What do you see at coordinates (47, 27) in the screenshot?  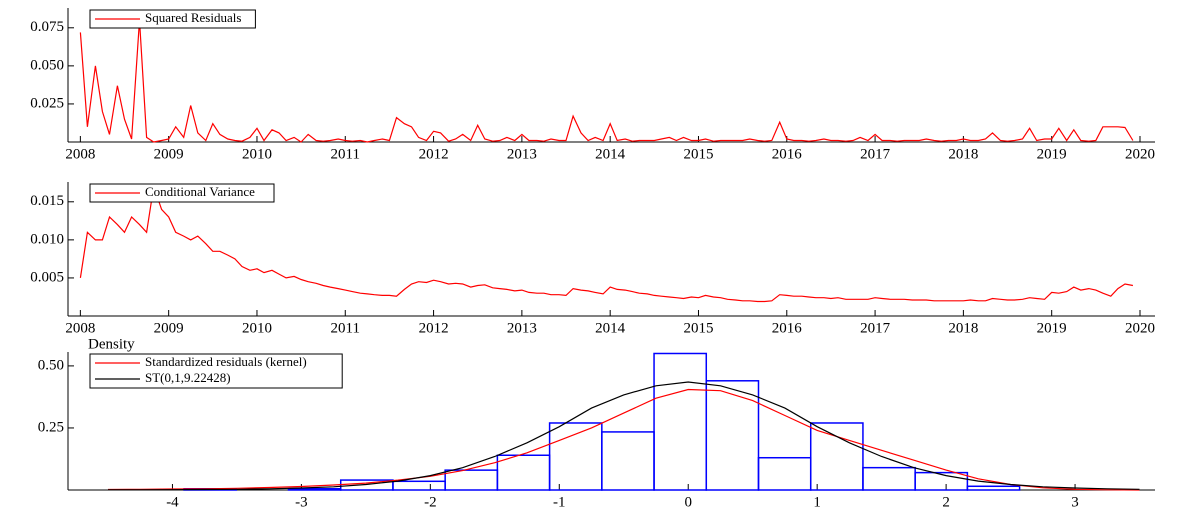 I see `y-tick-label: 0.075` at bounding box center [47, 27].